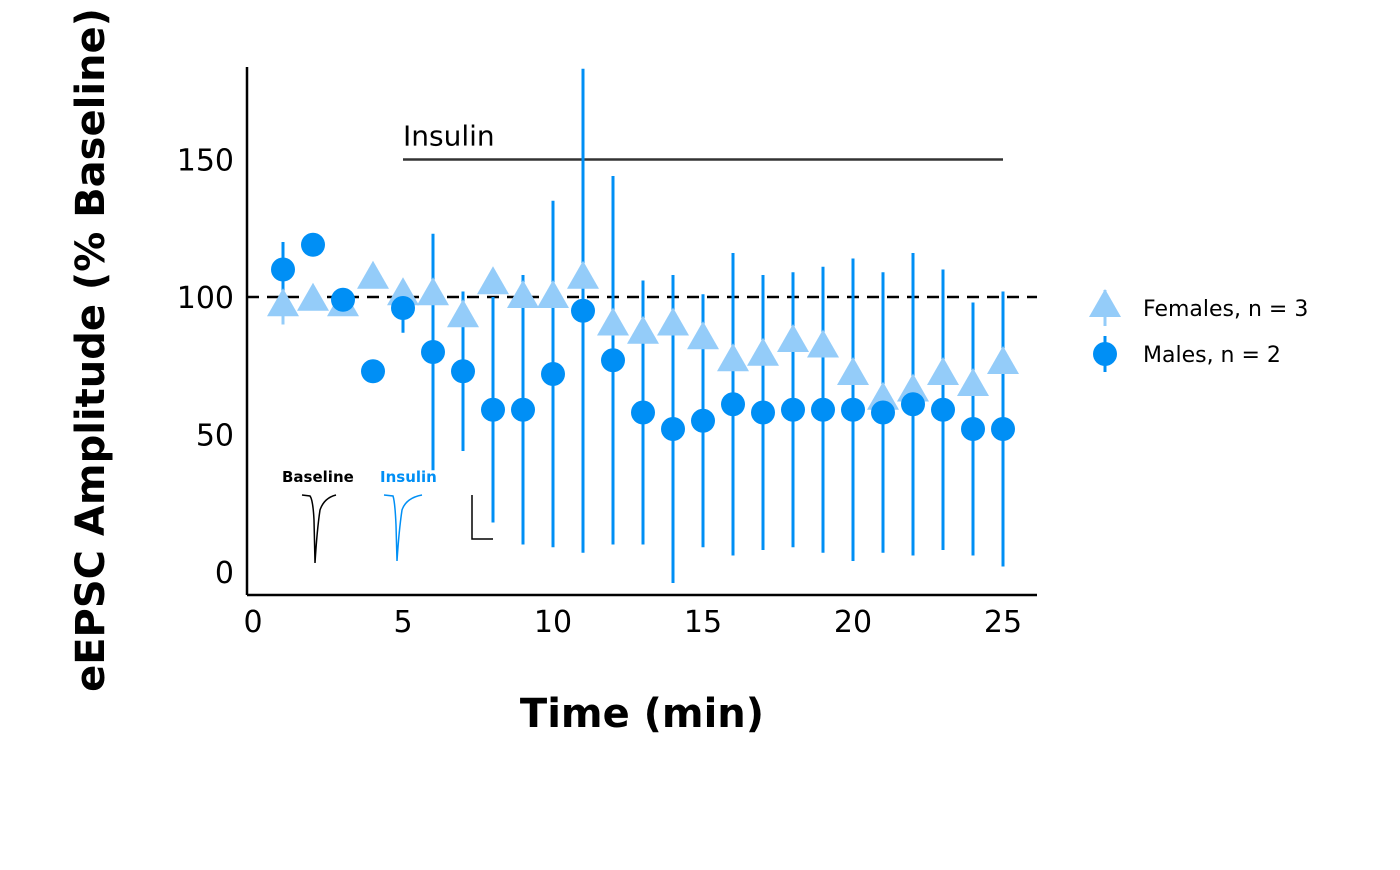  I want to click on x-tick-label: 20, so click(853, 622).